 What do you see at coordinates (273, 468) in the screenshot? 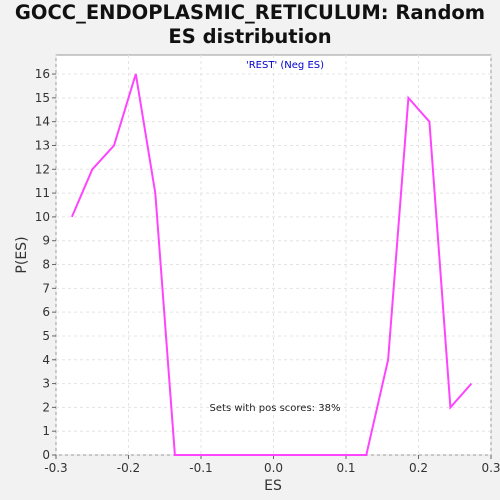
I see `x-tick-label: 0.0` at bounding box center [273, 468].